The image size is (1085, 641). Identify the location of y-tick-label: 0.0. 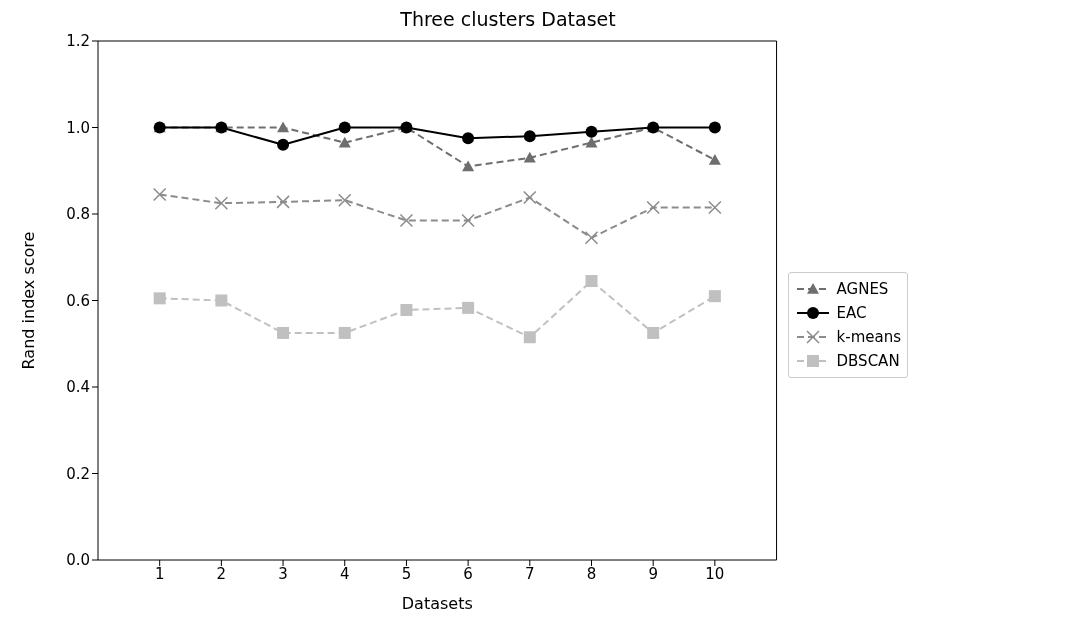
(78, 560).